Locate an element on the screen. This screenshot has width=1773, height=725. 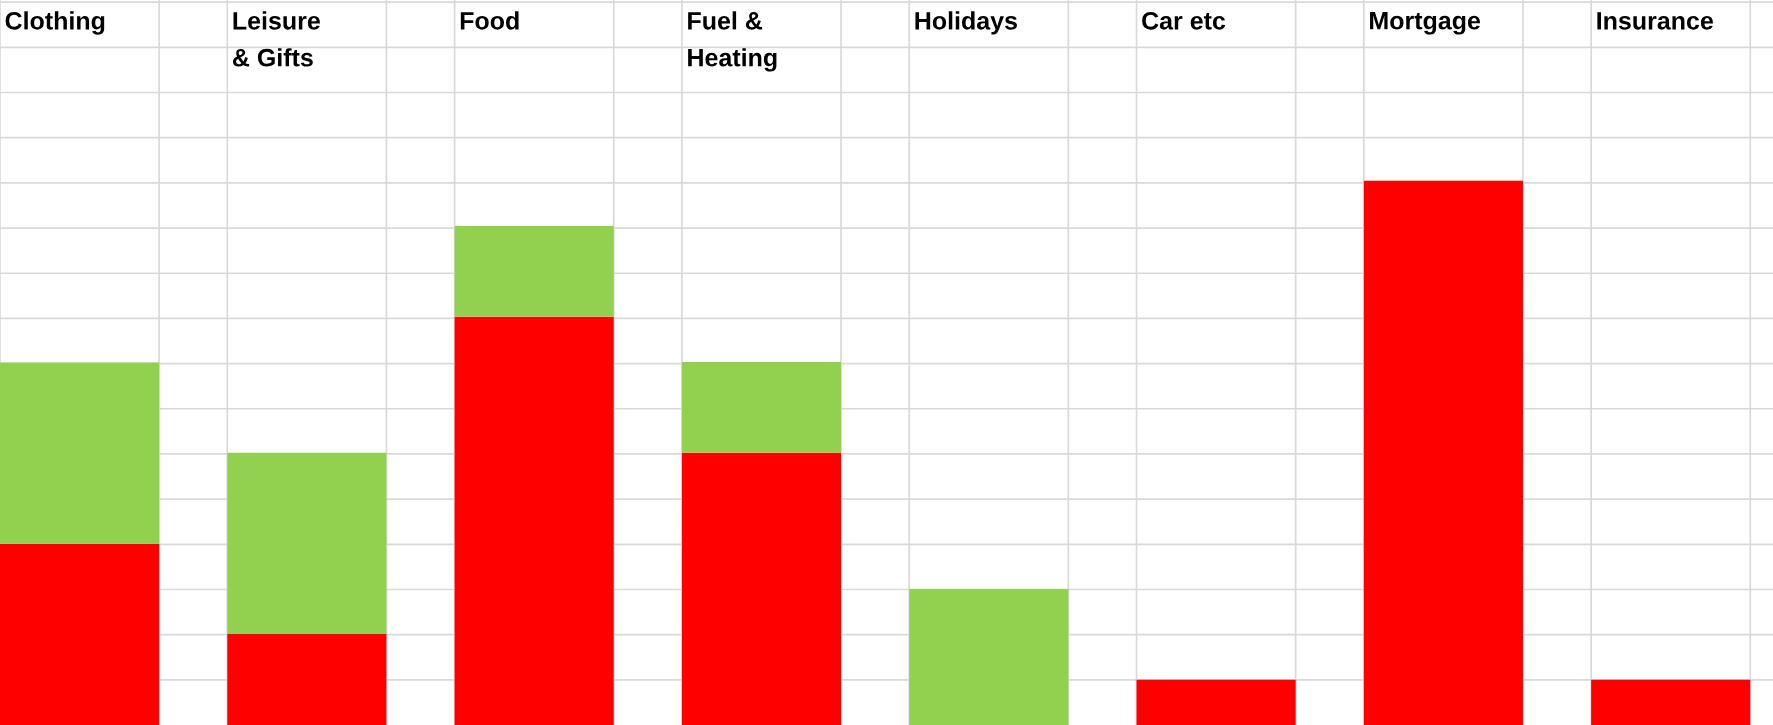
x-tick-label: Fuel & Heating is located at coordinates (732, 41).